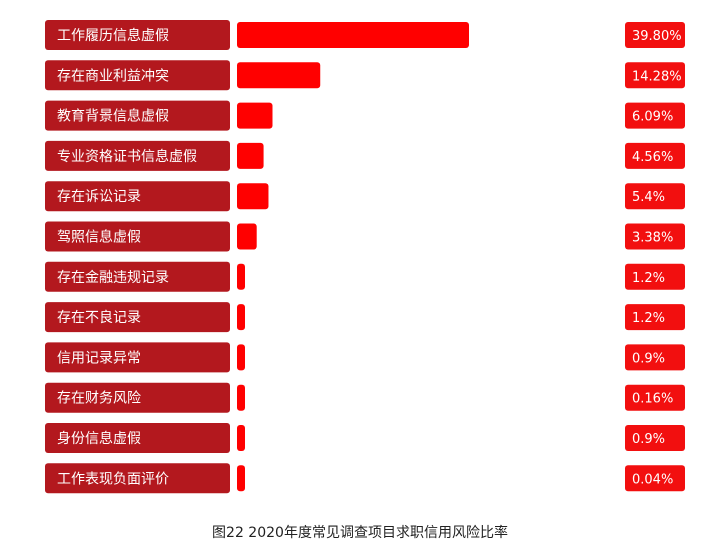 The image size is (720, 560). Describe the element at coordinates (113, 479) in the screenshot. I see `category-label: 工作表现负面评价` at that location.